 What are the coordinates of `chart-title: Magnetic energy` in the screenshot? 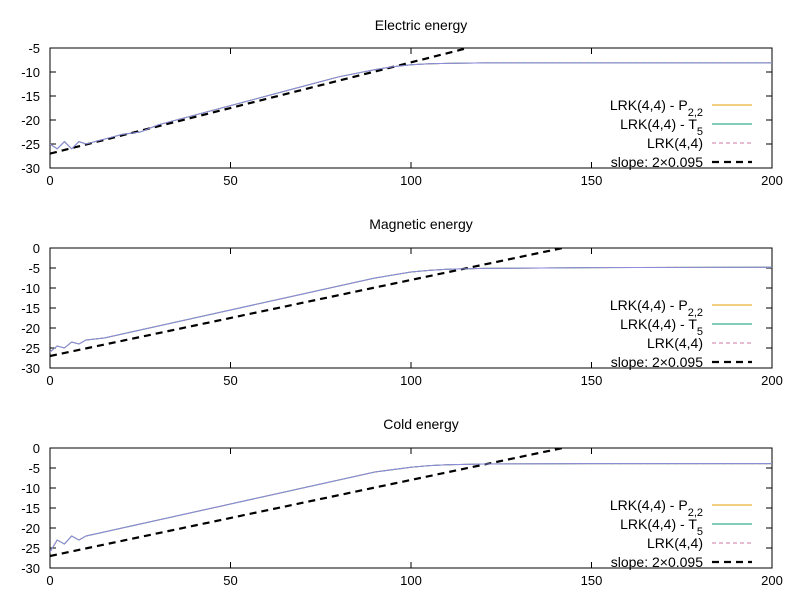 It's located at (421, 224).